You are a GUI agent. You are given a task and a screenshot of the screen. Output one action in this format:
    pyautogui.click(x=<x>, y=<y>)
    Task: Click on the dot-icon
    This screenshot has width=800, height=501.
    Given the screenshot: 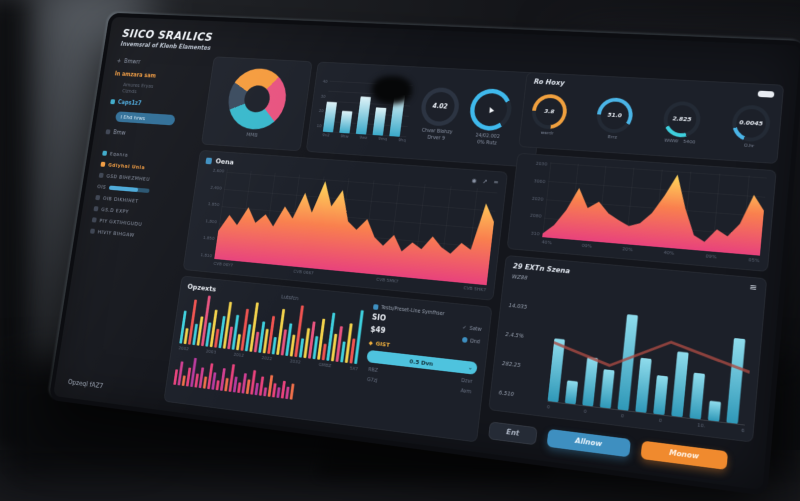 What is the action you would take?
    pyautogui.click(x=107, y=131)
    